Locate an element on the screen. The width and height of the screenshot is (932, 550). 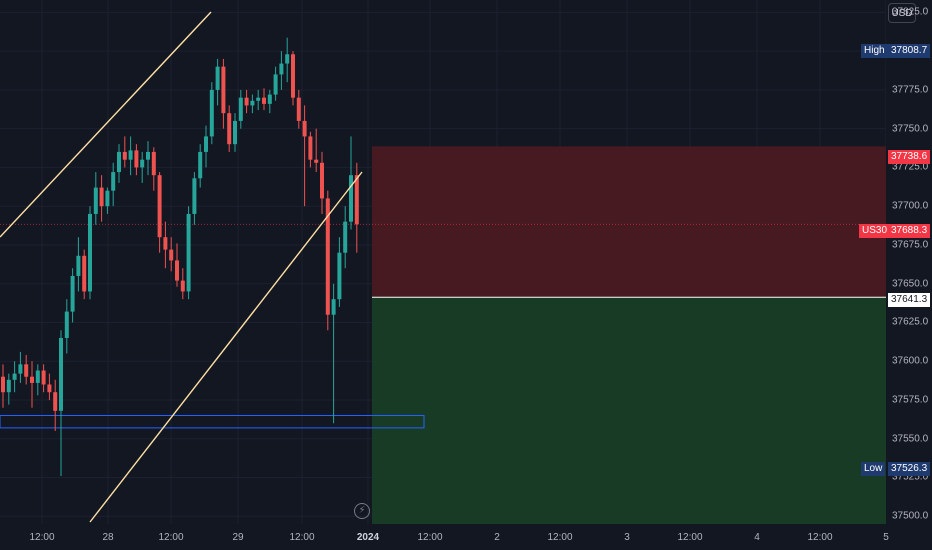
price-tick-label: 37675.0 is located at coordinates (910, 245).